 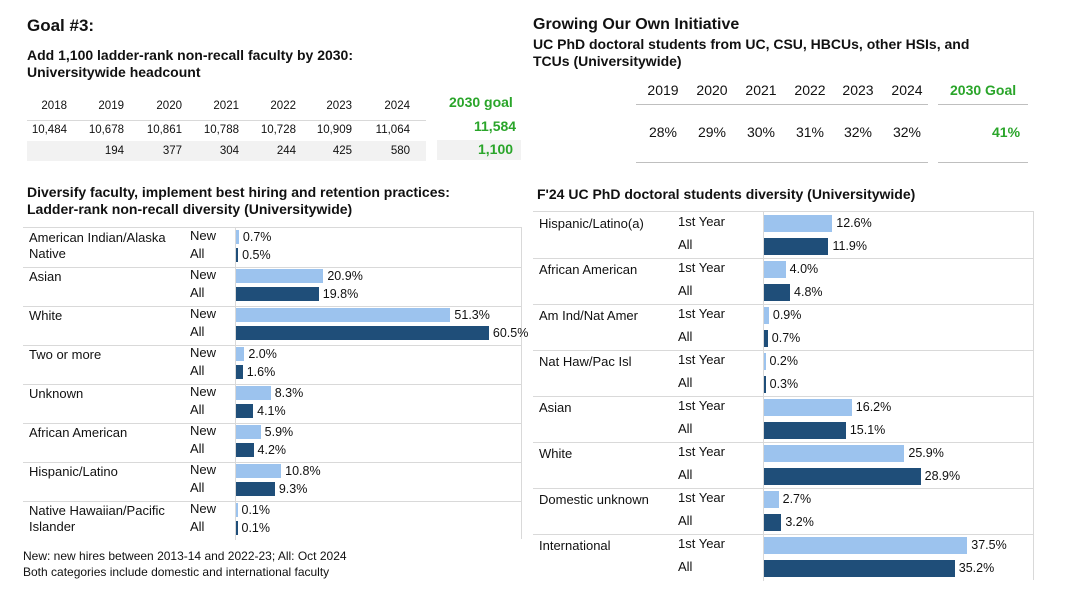 I want to click on year-header-2019: 2019, so click(x=111, y=106).